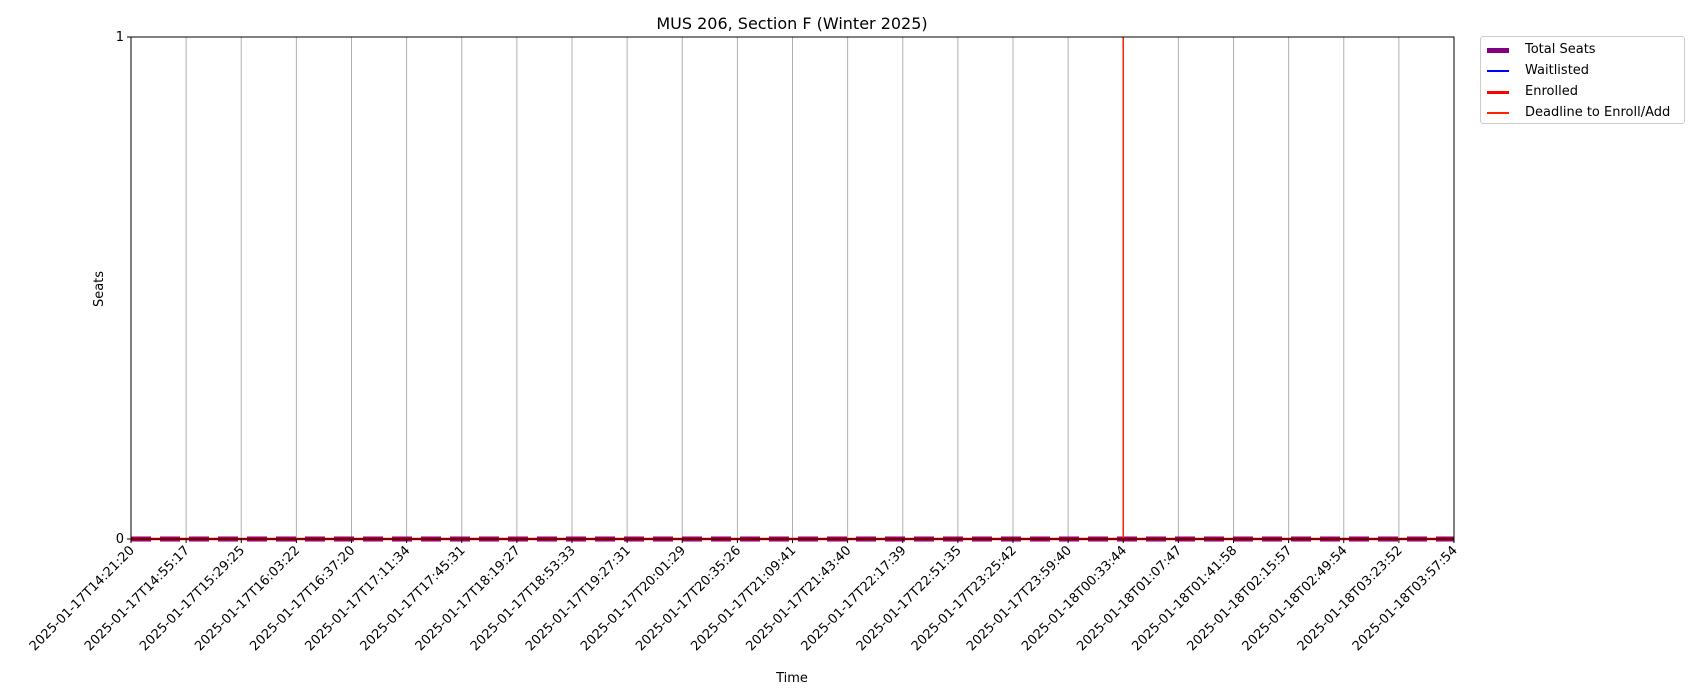 The height and width of the screenshot is (700, 1700). What do you see at coordinates (1240, 598) in the screenshot?
I see `x-tick-label: 2025-01-18T02:15:57` at bounding box center [1240, 598].